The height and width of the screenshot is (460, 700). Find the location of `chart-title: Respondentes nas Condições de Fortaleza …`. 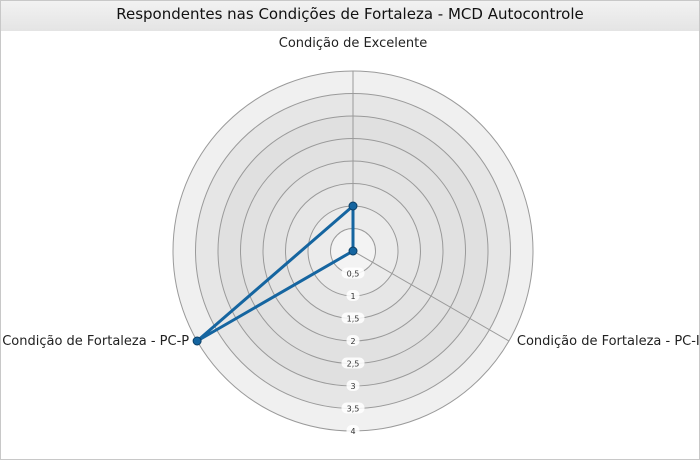

chart-title: Respondentes nas Condições de Fortaleza … is located at coordinates (350, 16).